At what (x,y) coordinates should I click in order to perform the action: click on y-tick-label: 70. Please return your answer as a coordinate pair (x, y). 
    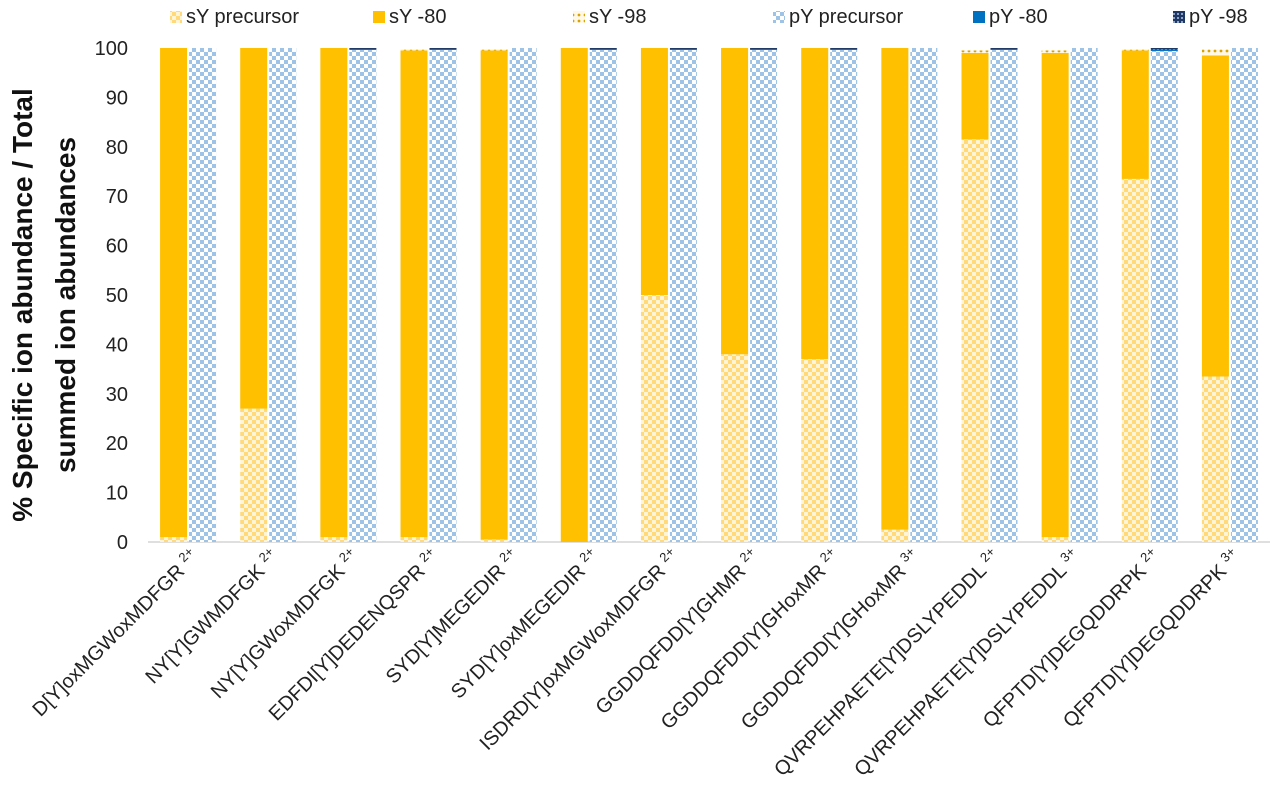
    Looking at the image, I should click on (117, 197).